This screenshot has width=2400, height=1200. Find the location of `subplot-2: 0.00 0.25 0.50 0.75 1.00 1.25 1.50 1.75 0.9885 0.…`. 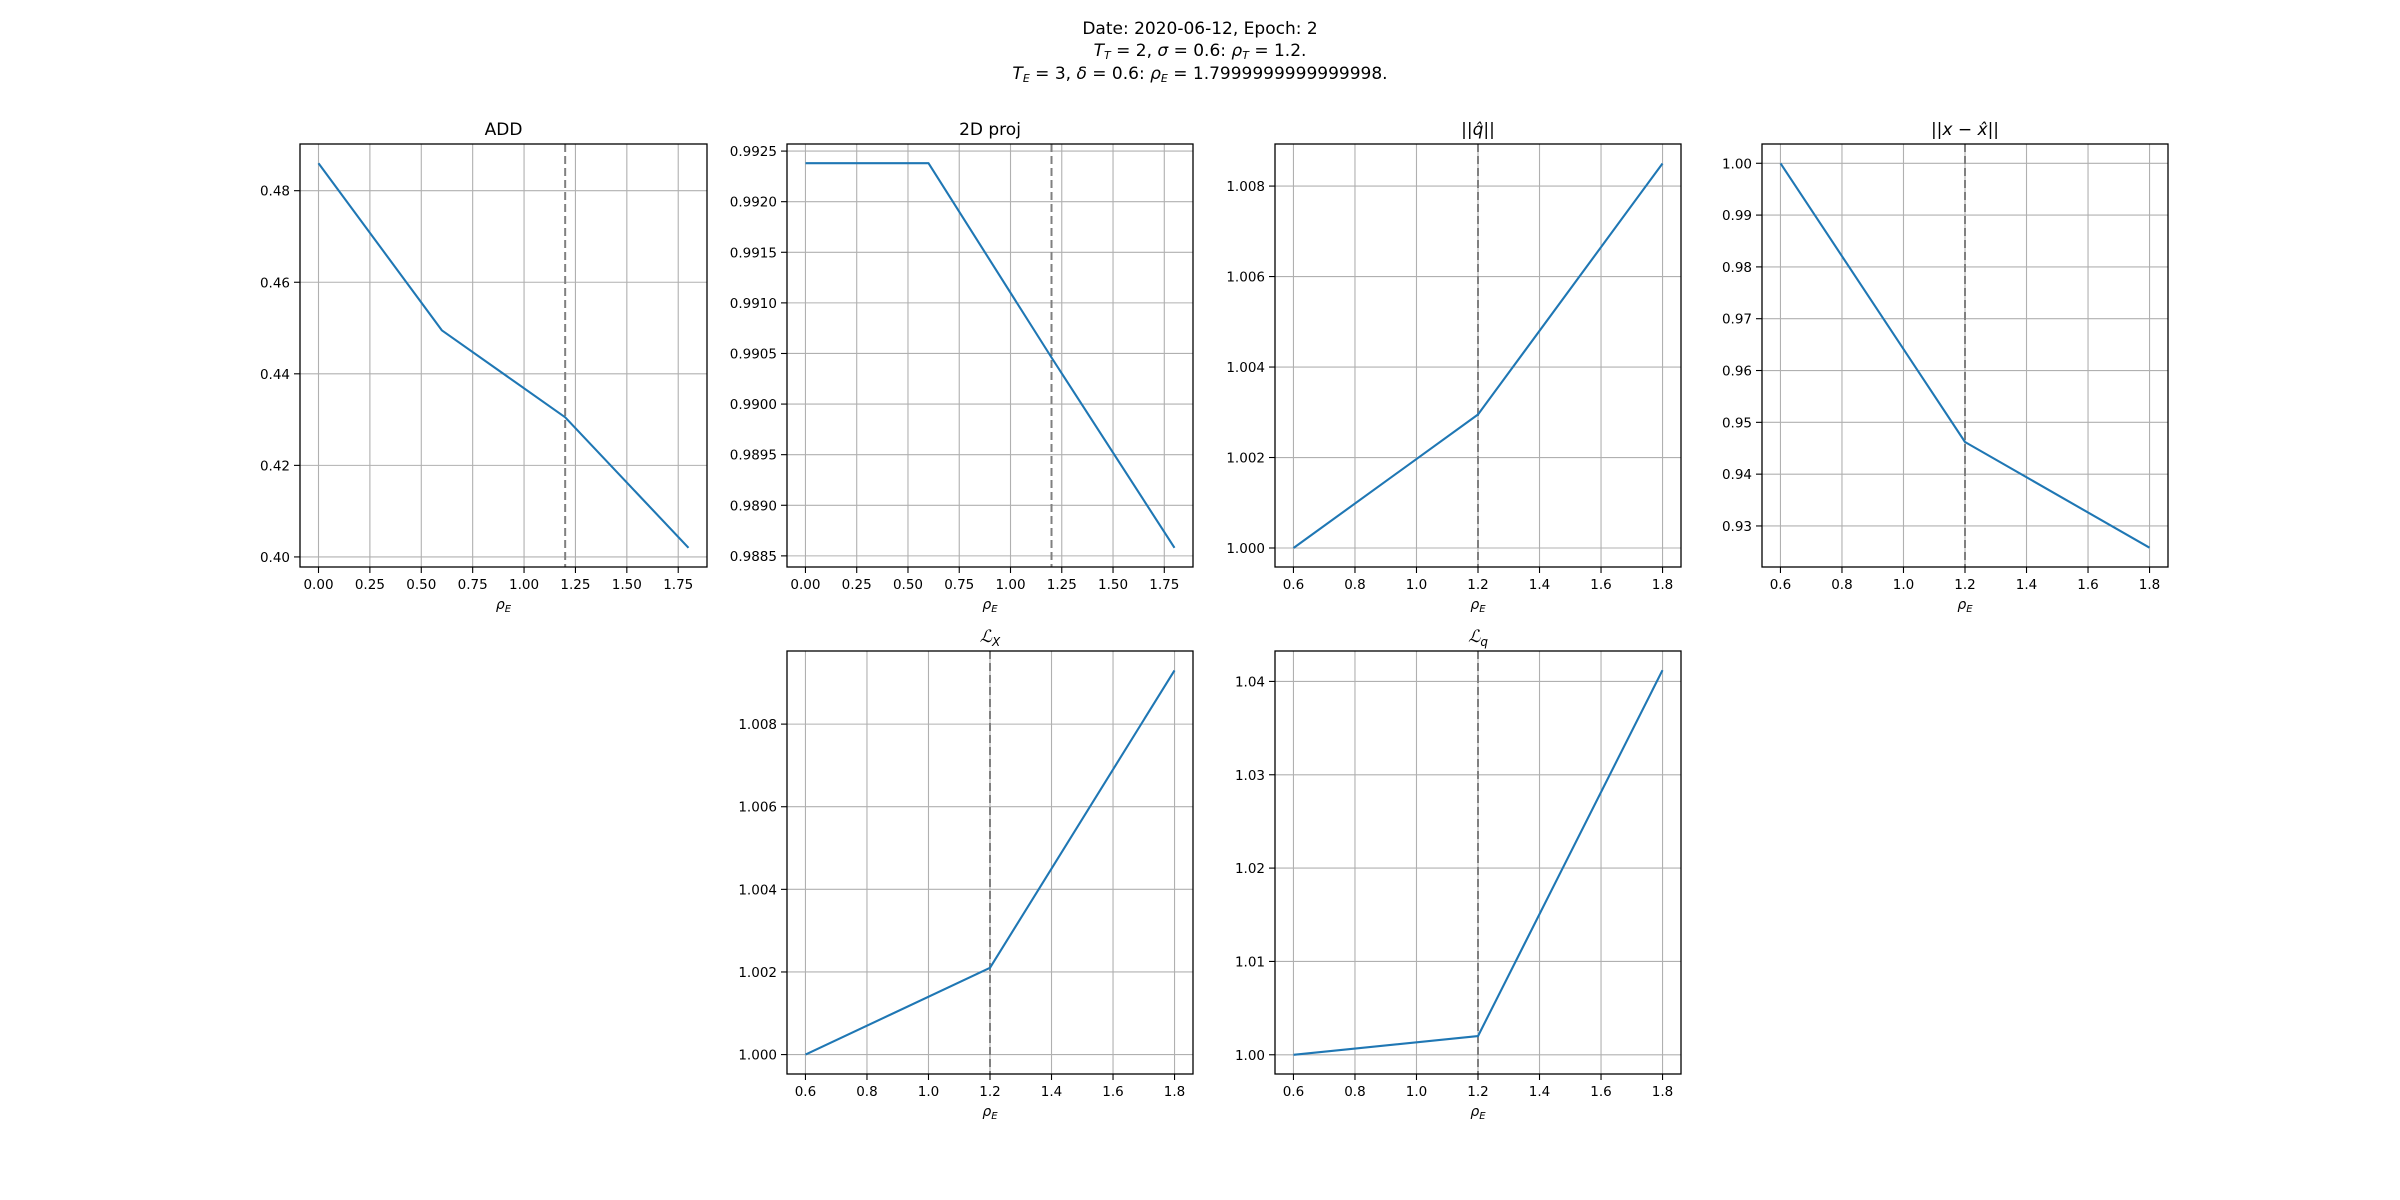

subplot-2: 0.00 0.25 0.50 0.75 1.00 1.25 1.50 1.75 0.9885 0.… is located at coordinates (962, 367).